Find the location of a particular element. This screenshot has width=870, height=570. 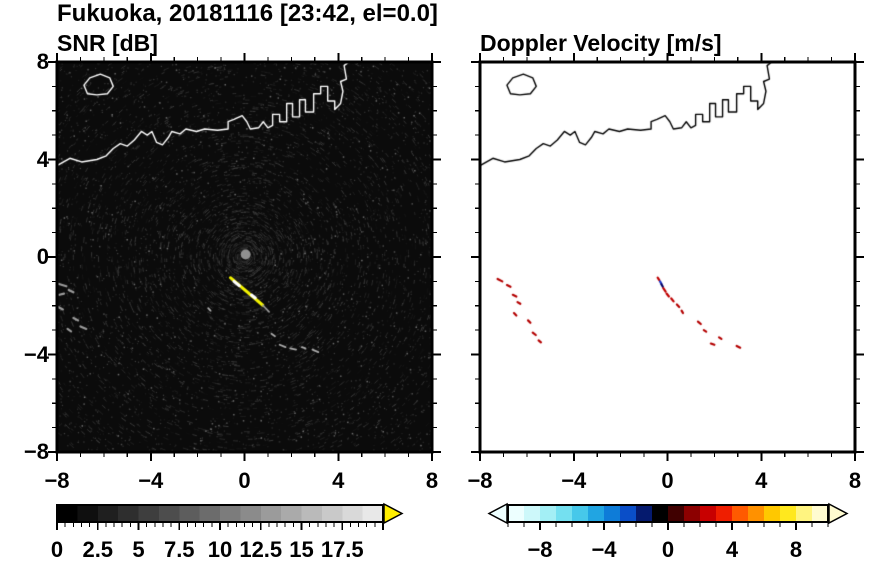

doppler-x-tick-label: 4 is located at coordinates (761, 480).